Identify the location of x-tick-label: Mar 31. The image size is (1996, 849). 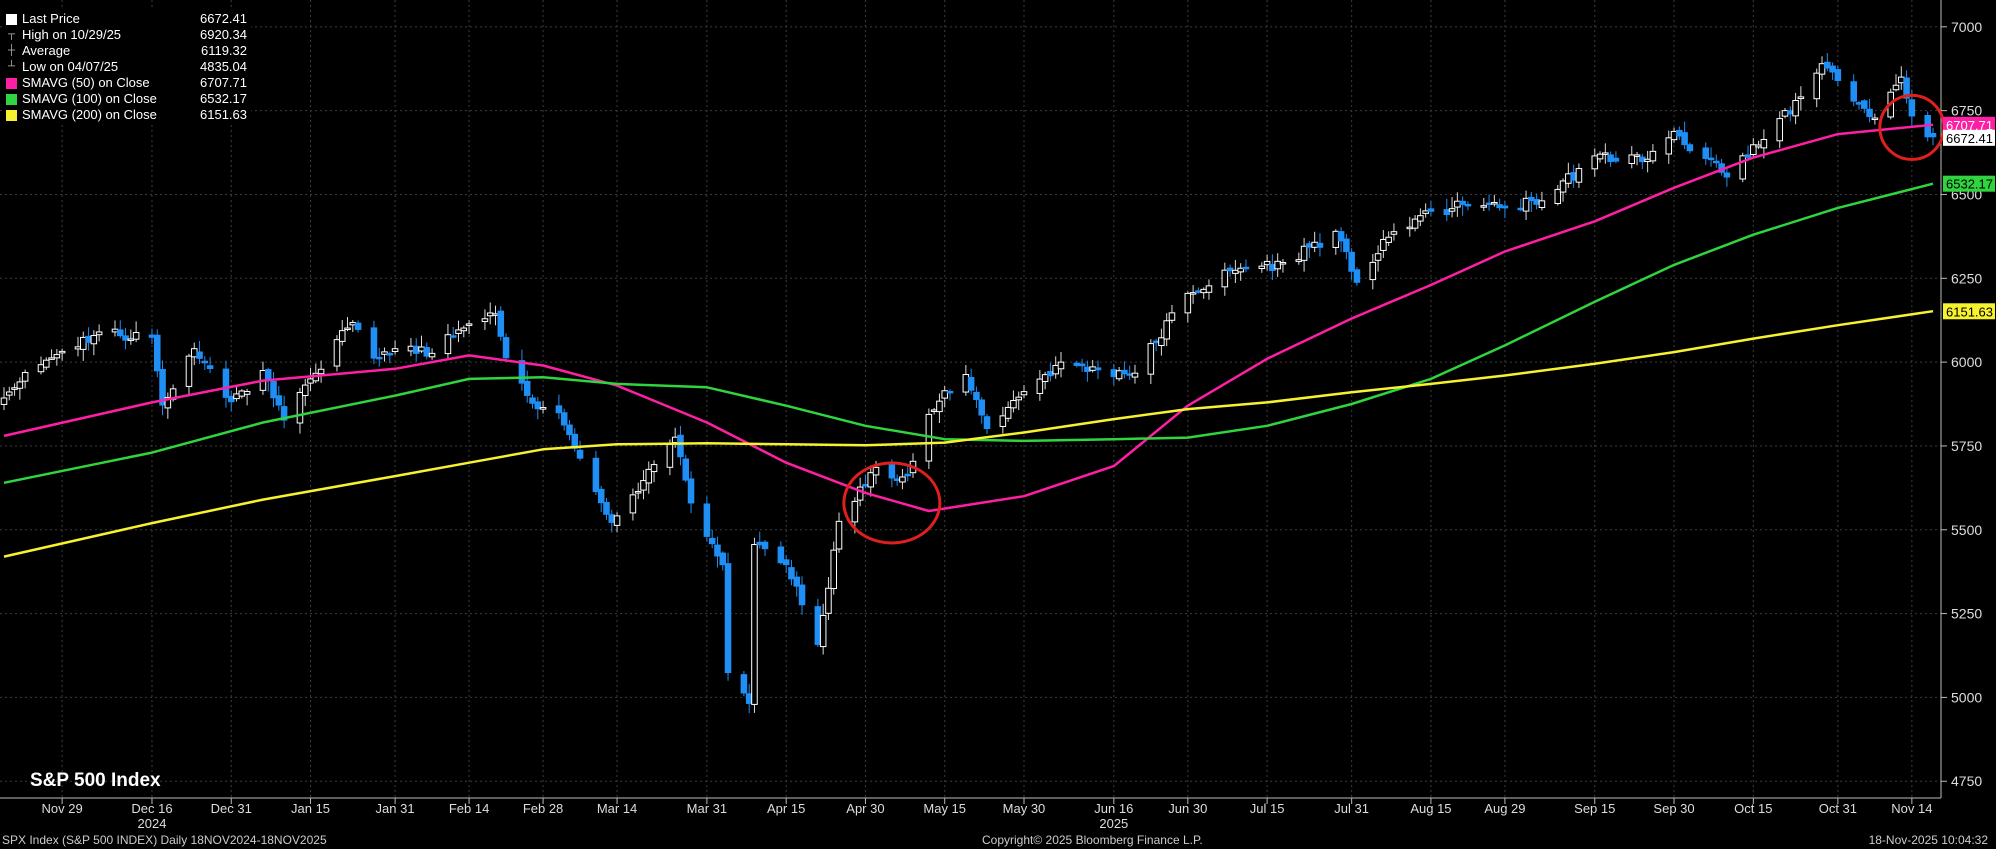
(707, 808).